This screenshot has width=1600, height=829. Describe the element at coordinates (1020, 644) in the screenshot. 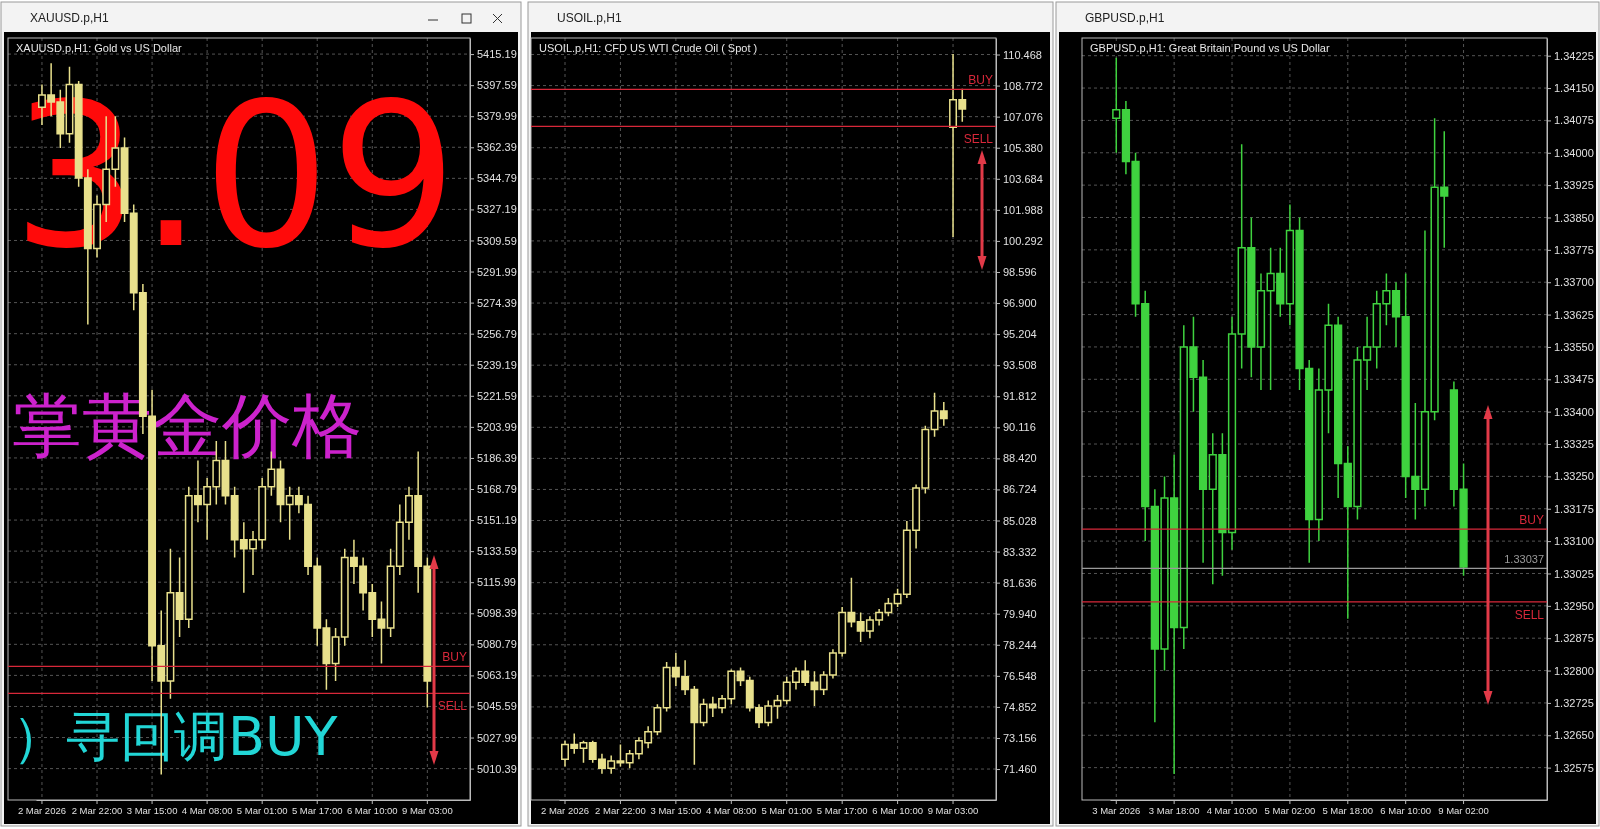

I see `y-tick-label: 78.244` at that location.